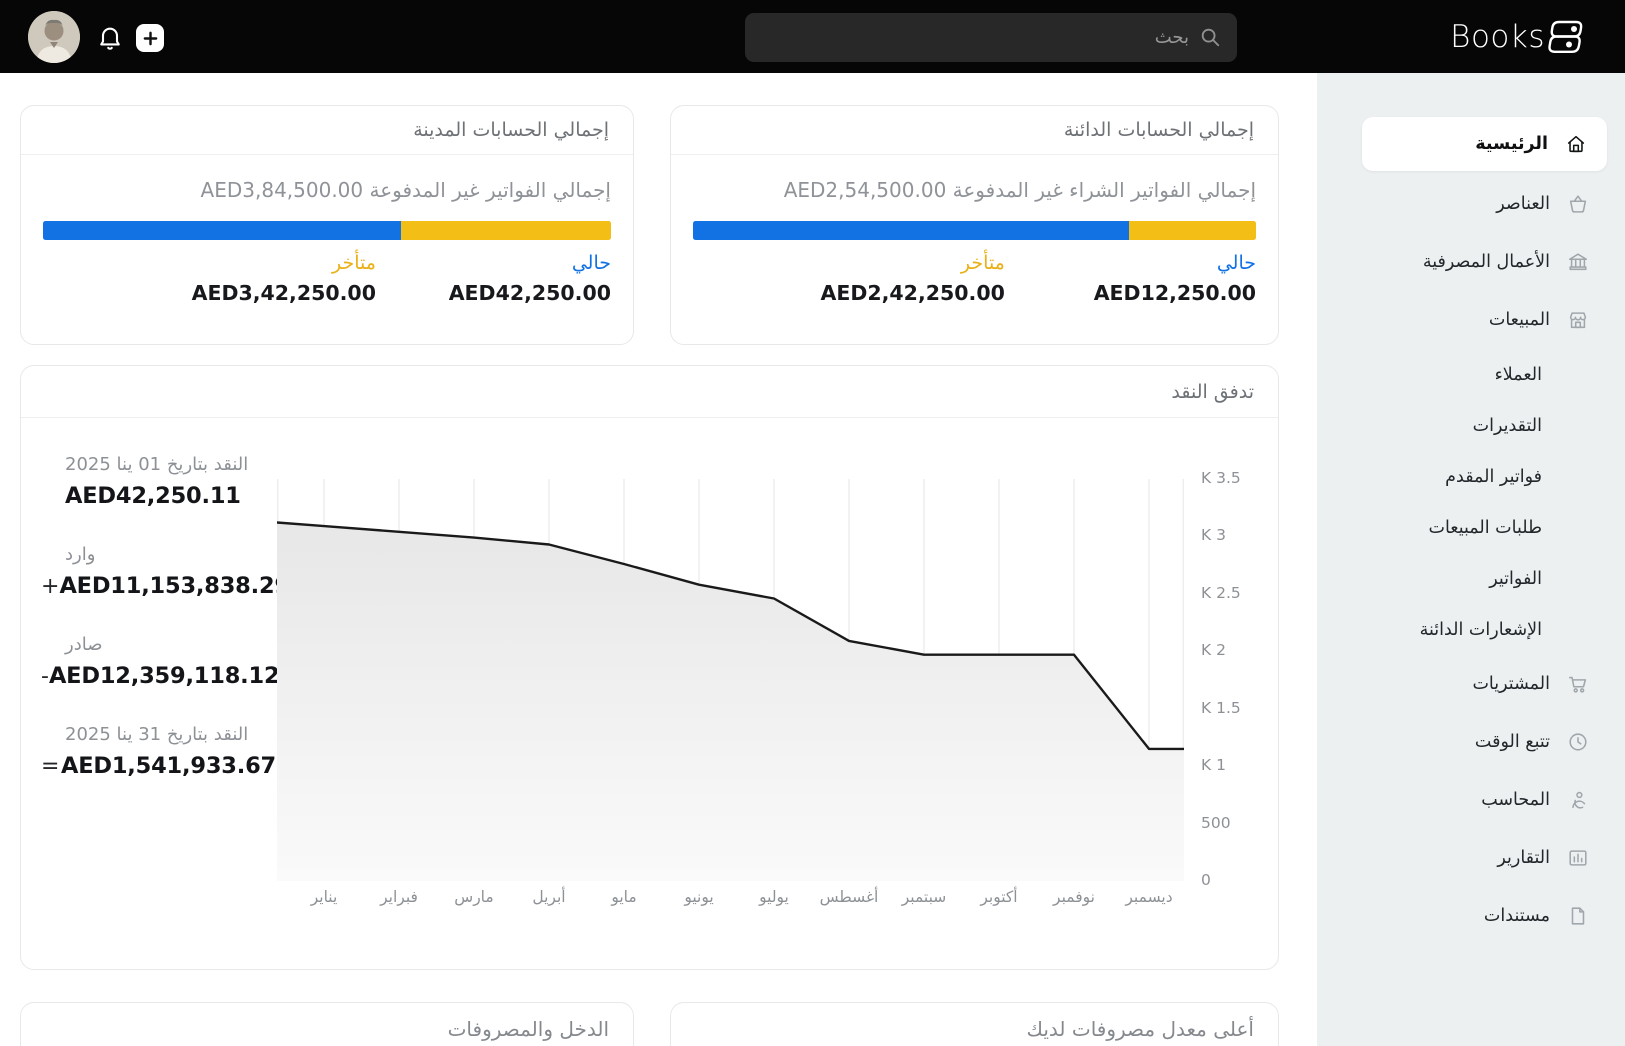 Image resolution: width=1625 pixels, height=1046 pixels. What do you see at coordinates (1471, 684) in the screenshot?
I see `sidebar-item-10: المشتريات` at bounding box center [1471, 684].